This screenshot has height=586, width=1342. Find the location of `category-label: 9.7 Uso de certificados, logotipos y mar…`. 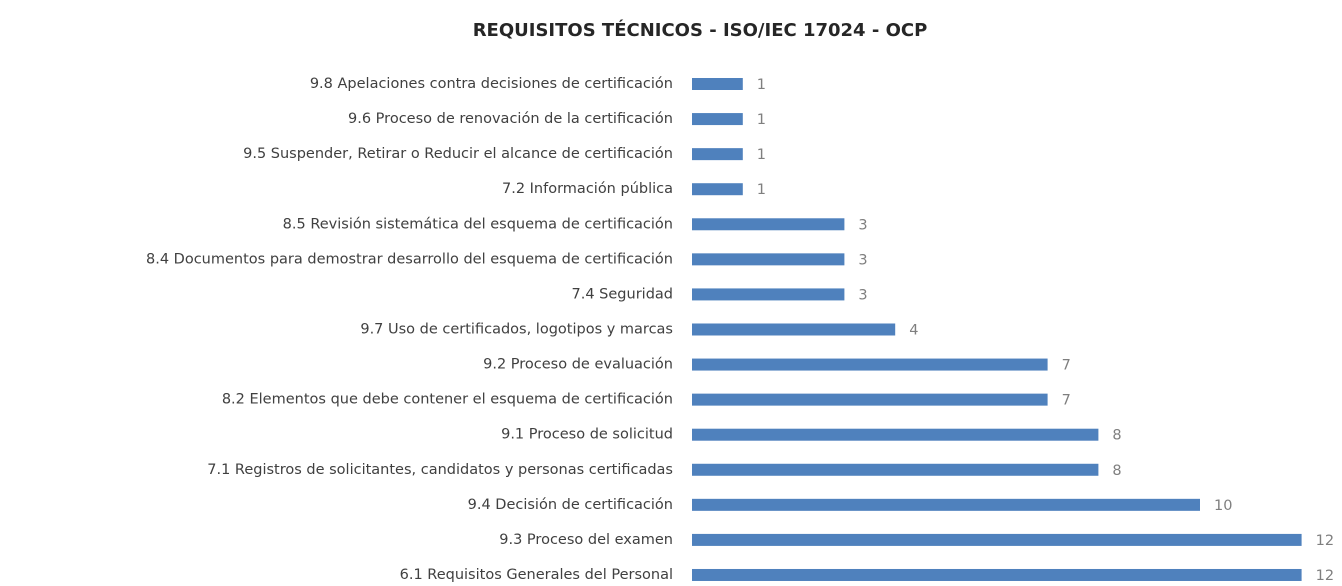

category-label: 9.7 Uso de certificados, logotipos y mar… is located at coordinates (516, 329).